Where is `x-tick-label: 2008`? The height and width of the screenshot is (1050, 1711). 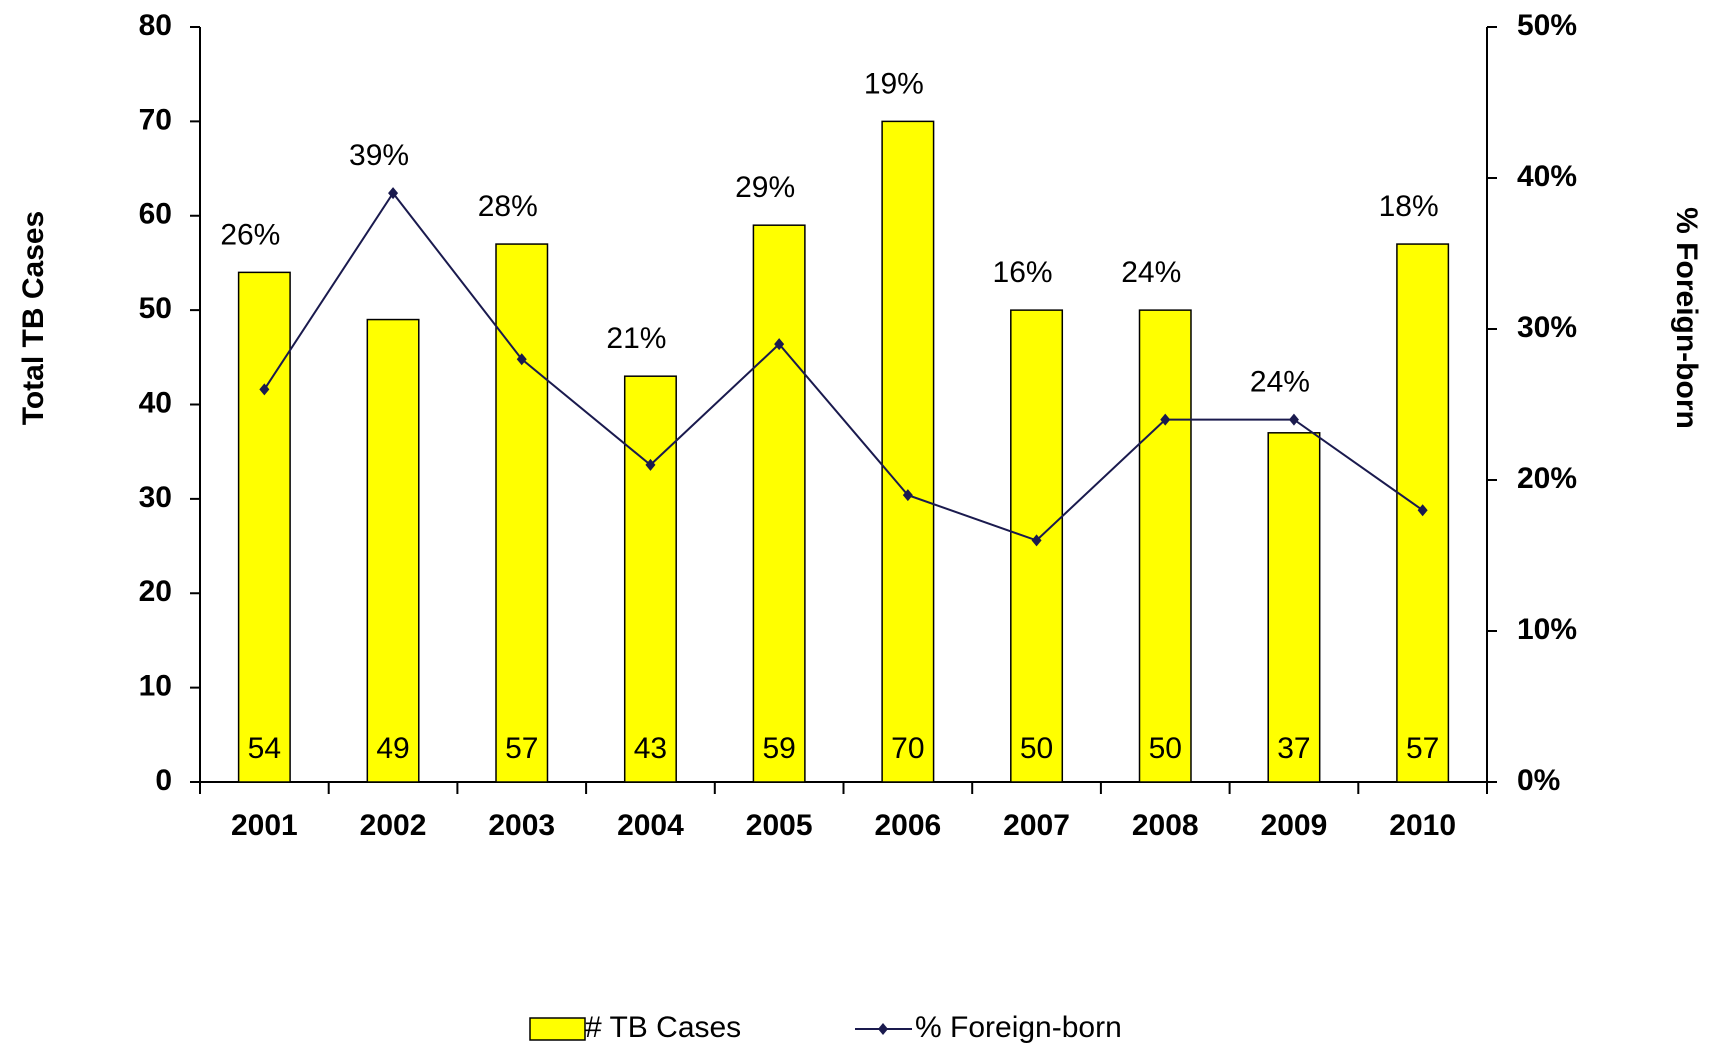
x-tick-label: 2008 is located at coordinates (1165, 825).